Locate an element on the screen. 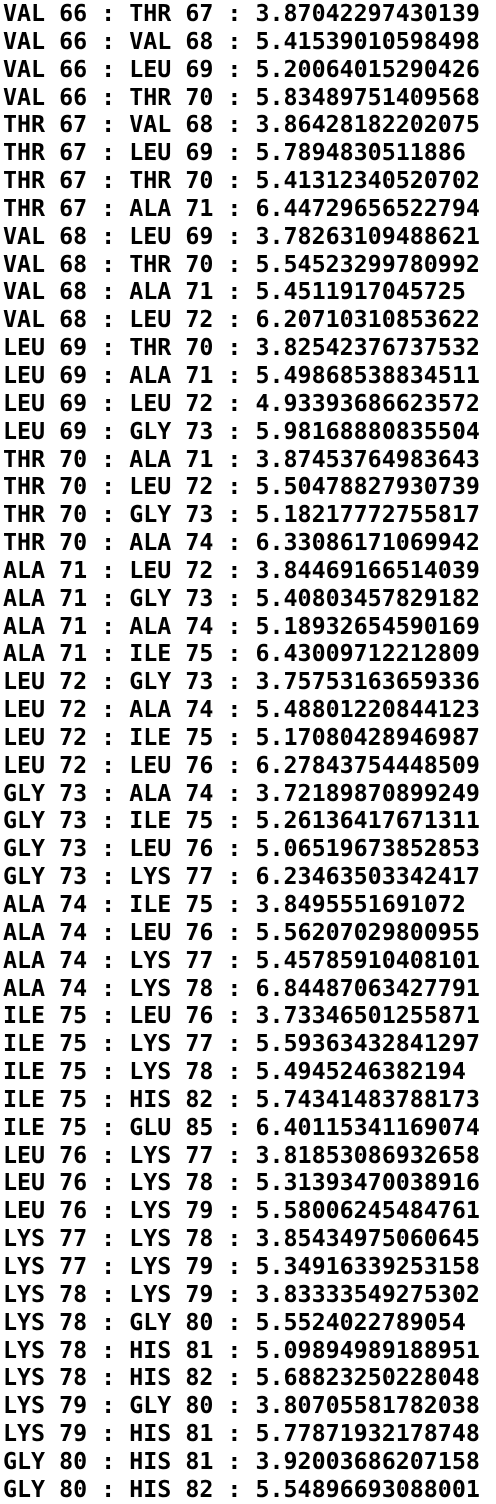 The width and height of the screenshot is (496, 1504). output-line: LYS 79 : HIS 81 : 5.77871932178748 is located at coordinates (241, 1434).